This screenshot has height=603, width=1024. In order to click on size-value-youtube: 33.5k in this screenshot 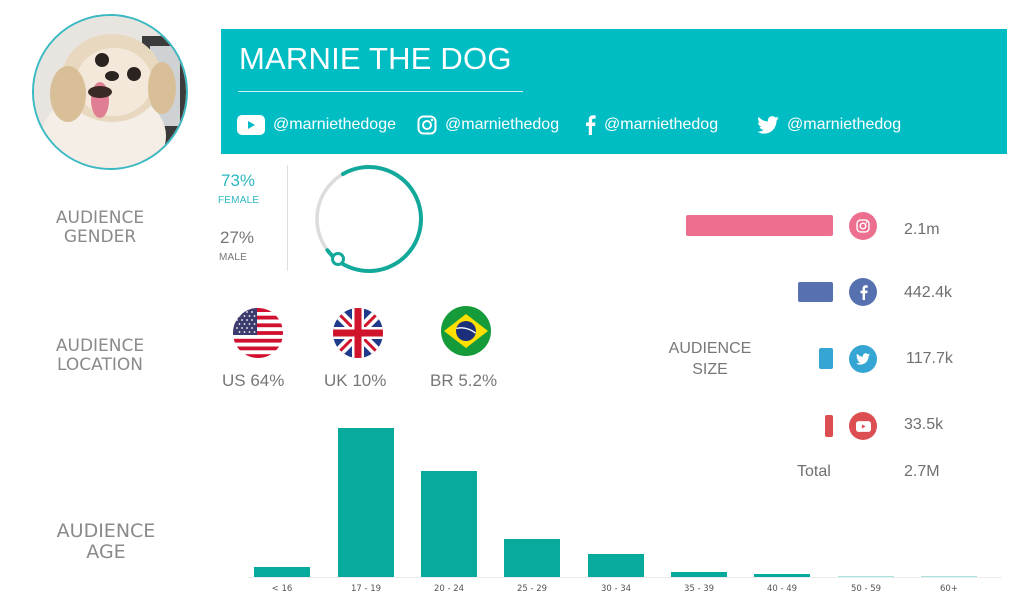, I will do `click(924, 424)`.